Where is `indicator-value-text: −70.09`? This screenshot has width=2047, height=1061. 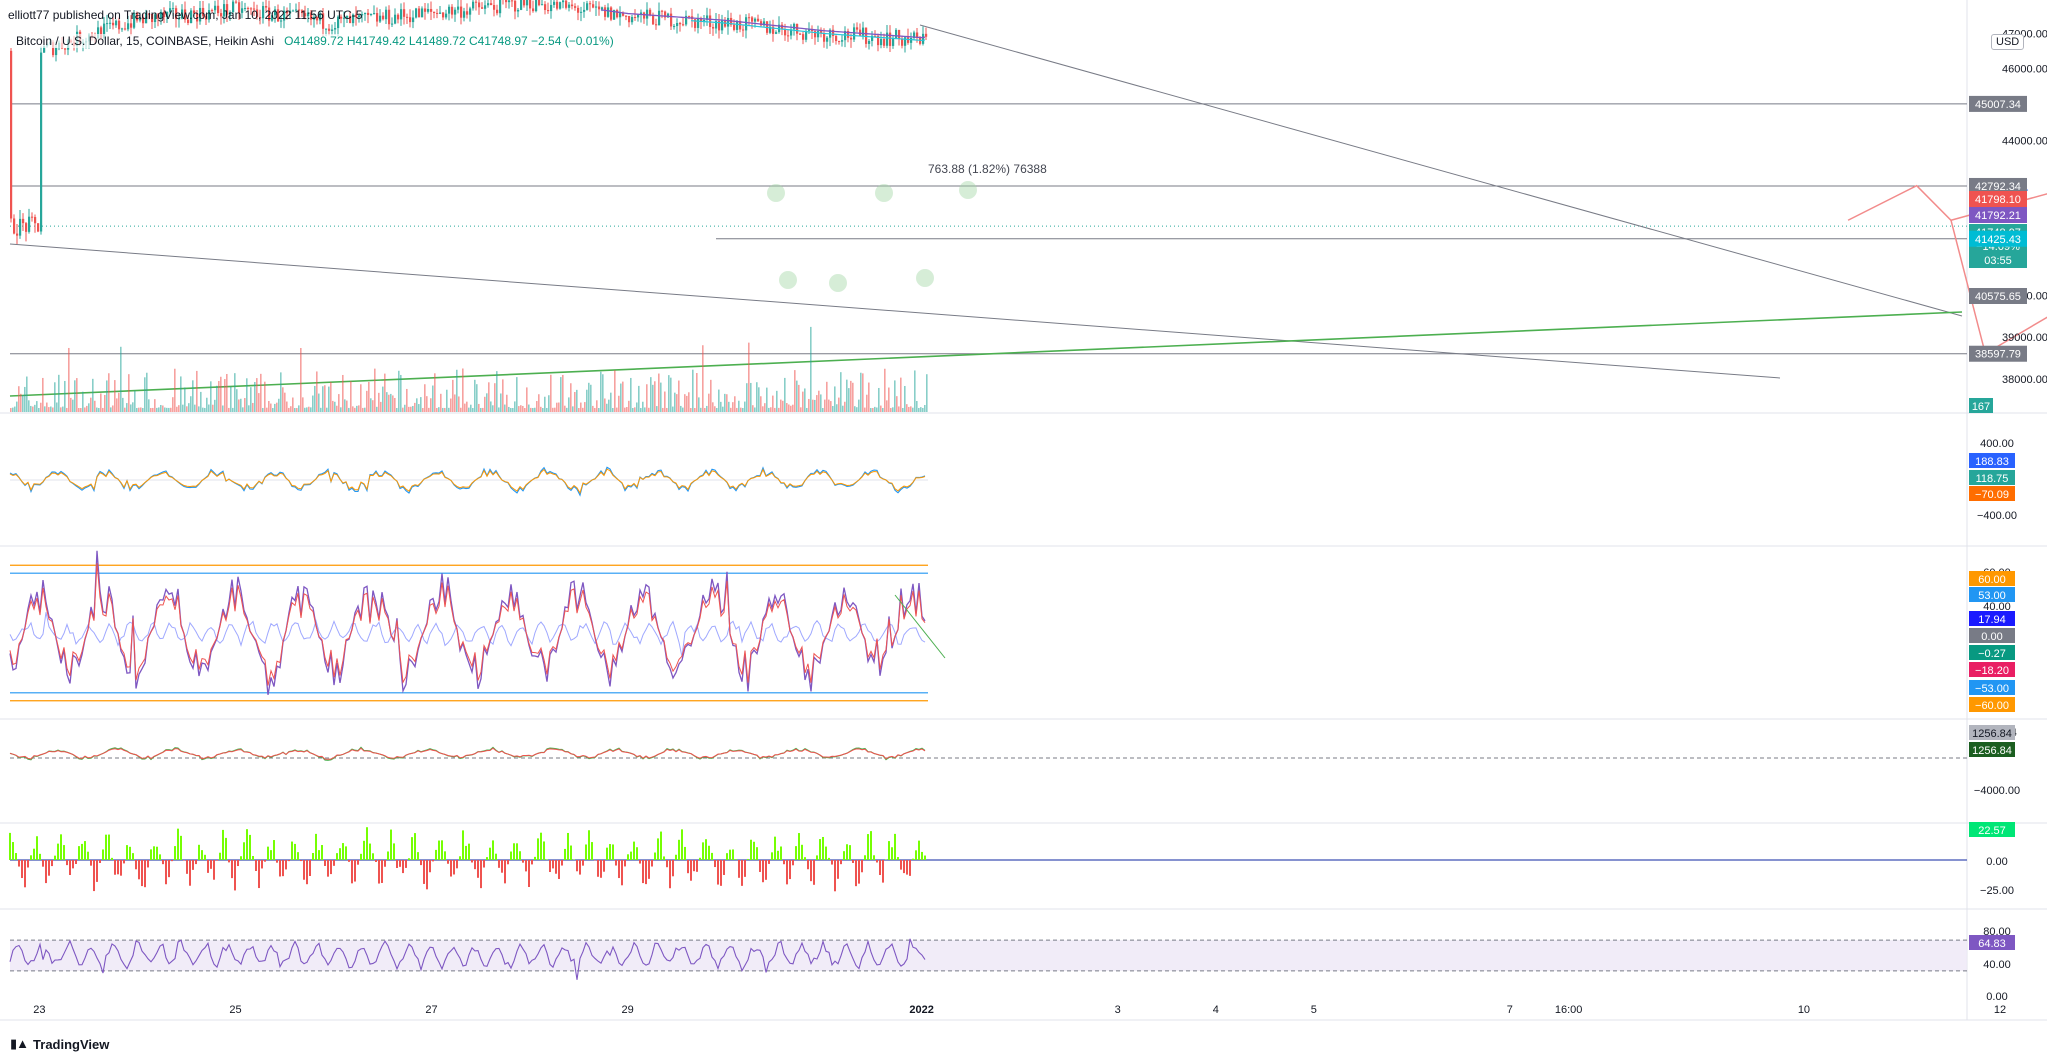
indicator-value-text: −70.09 is located at coordinates (1992, 495).